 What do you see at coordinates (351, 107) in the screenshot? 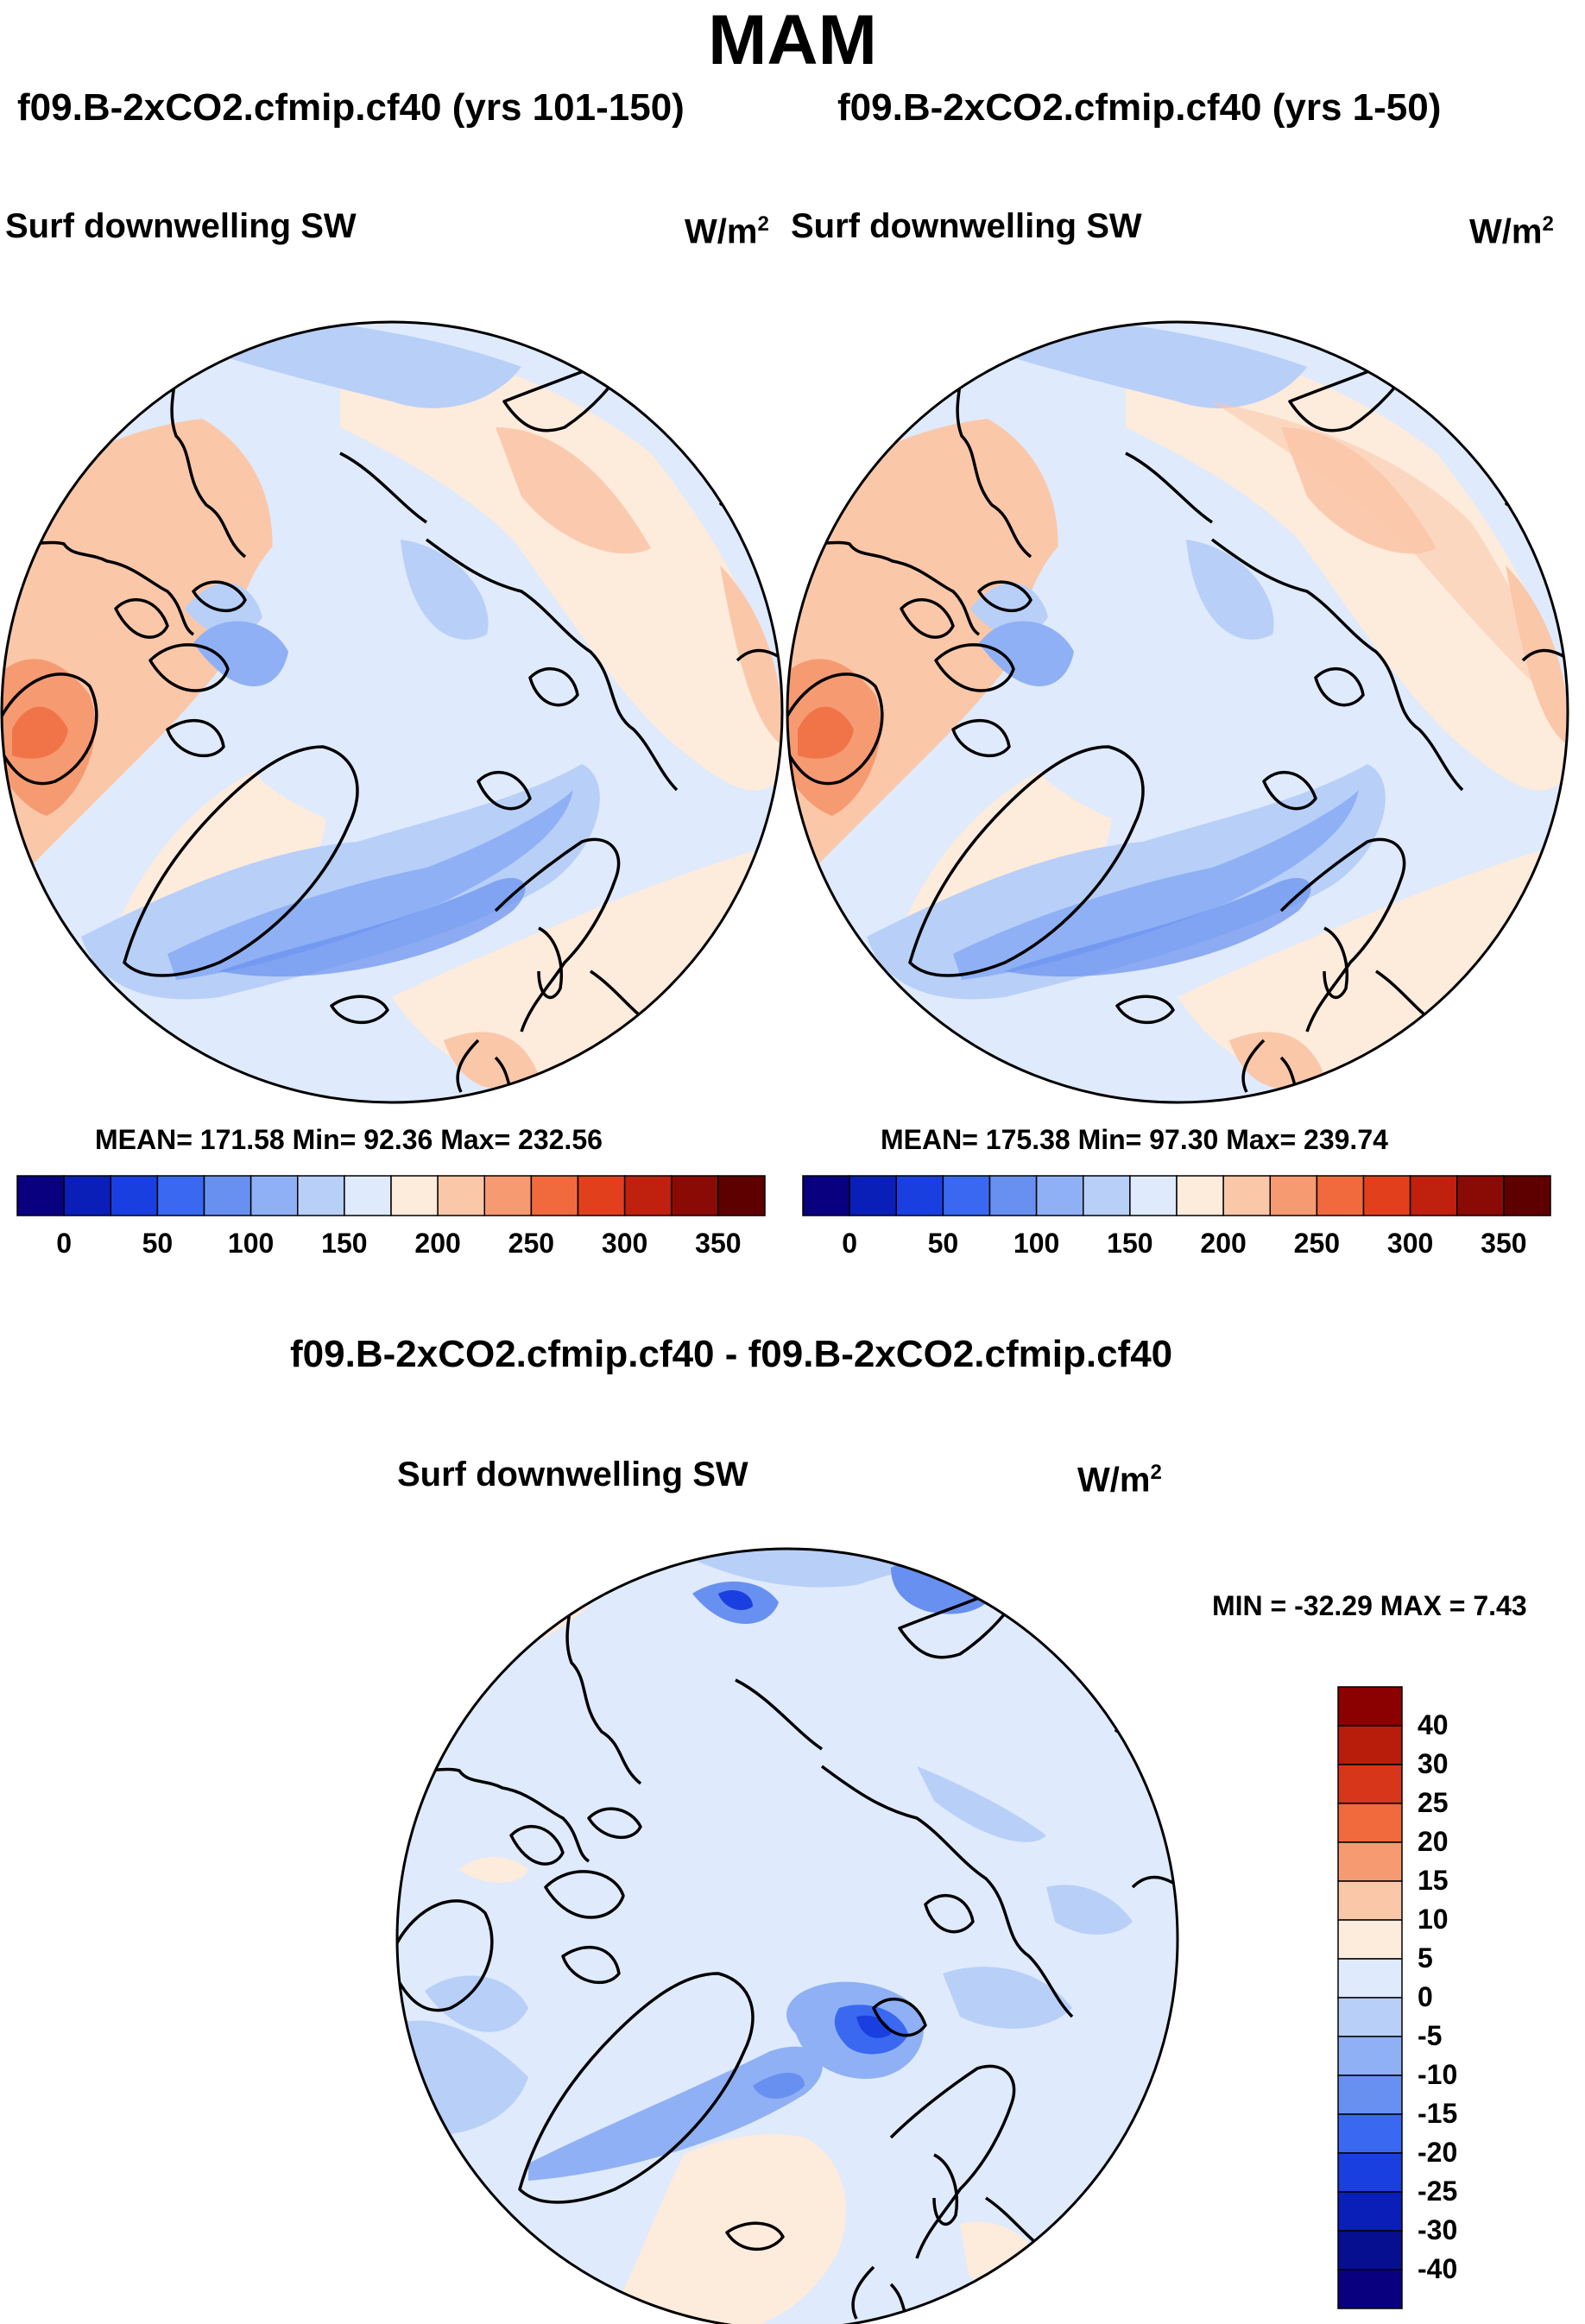
I see `panel-1-run-title: f09.B-2xCO2.cfmip.cf40 (yrs 101-150)` at bounding box center [351, 107].